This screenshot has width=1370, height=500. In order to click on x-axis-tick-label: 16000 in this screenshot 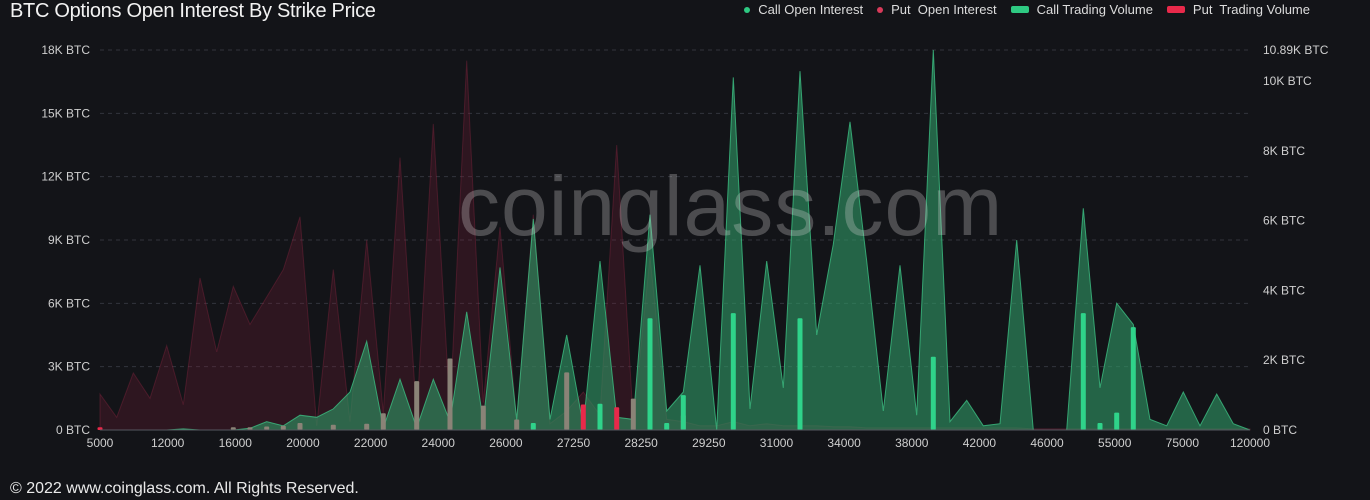, I will do `click(236, 443)`.